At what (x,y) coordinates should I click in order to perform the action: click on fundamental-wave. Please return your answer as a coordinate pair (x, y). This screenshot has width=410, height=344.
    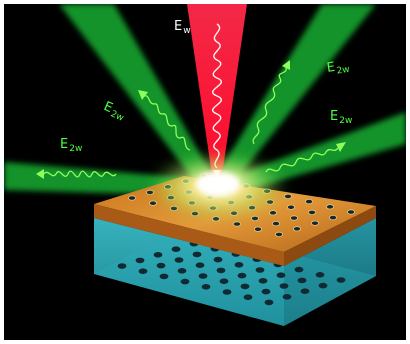
    Looking at the image, I should click on (217, 96).